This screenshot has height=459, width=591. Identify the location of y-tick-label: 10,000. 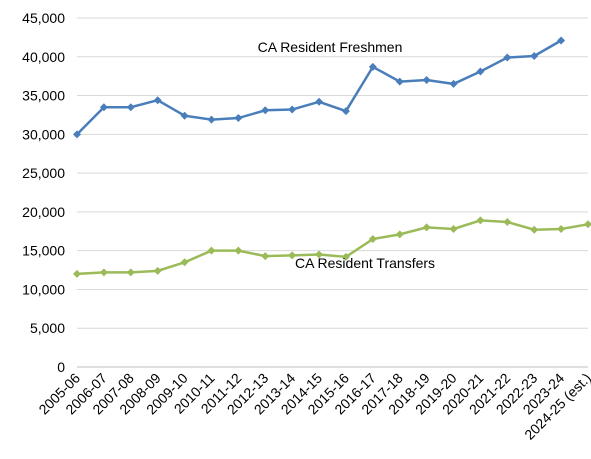
(43, 289).